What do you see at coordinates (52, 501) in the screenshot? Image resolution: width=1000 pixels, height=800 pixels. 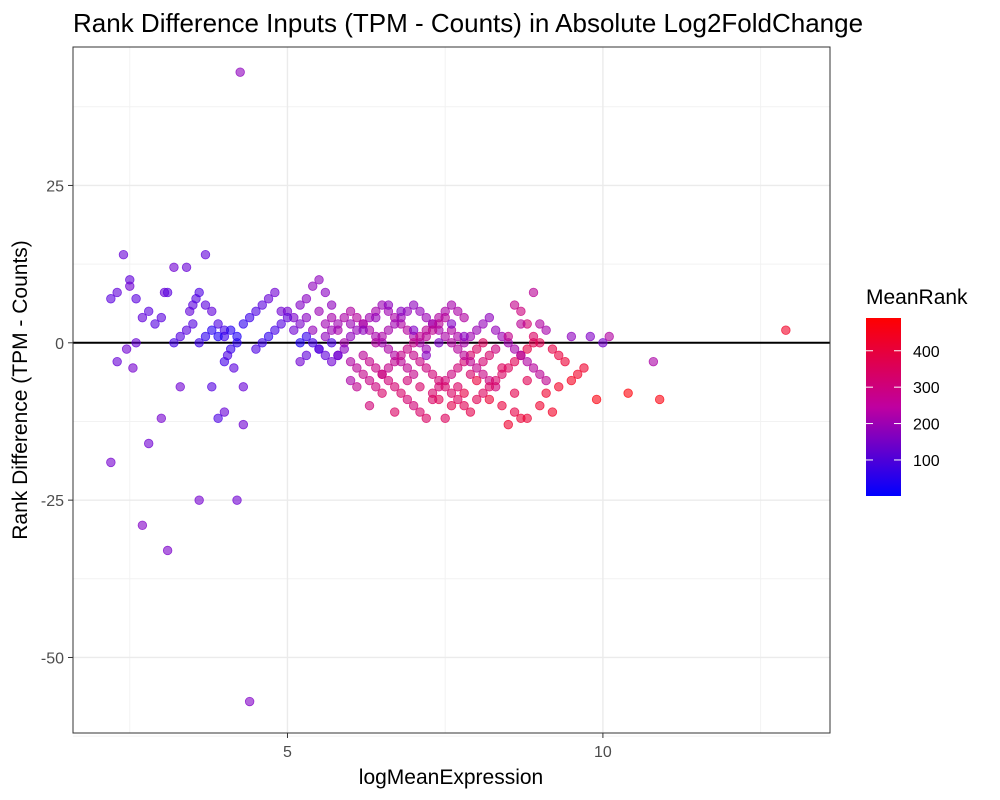 I see `y-tick-label: -25` at bounding box center [52, 501].